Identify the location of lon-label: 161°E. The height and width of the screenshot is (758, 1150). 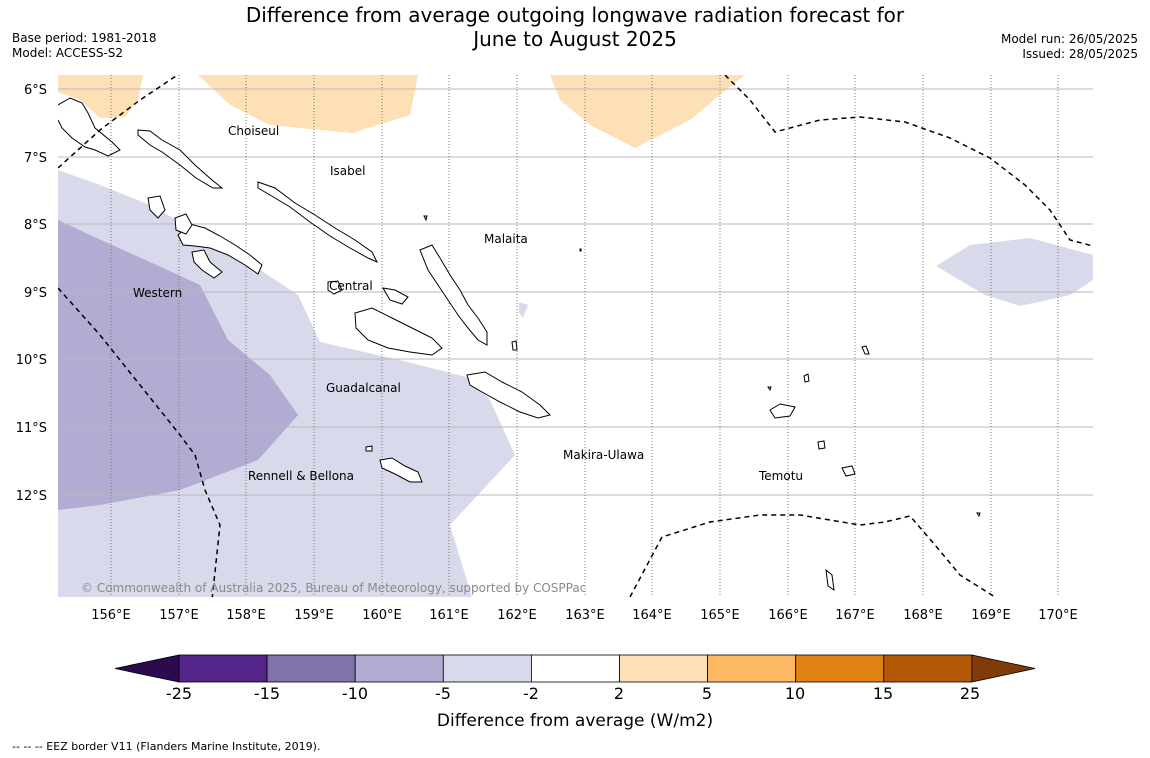
(449, 615).